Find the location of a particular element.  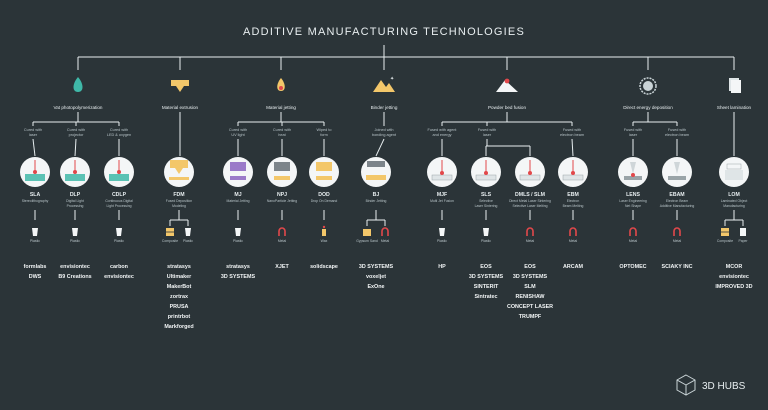

tech-abbr: DMLS / SLM is located at coordinates (530, 195).